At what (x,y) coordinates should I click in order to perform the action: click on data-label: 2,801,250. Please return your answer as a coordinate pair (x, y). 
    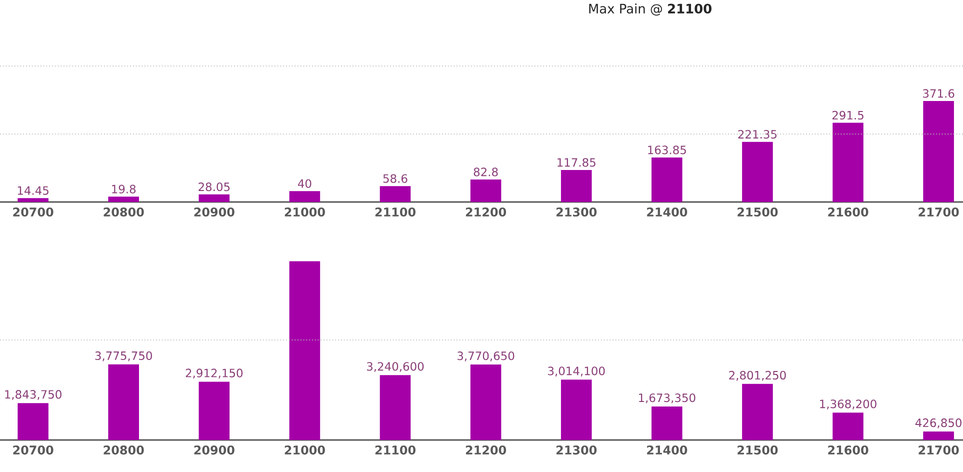
    Looking at the image, I should click on (757, 375).